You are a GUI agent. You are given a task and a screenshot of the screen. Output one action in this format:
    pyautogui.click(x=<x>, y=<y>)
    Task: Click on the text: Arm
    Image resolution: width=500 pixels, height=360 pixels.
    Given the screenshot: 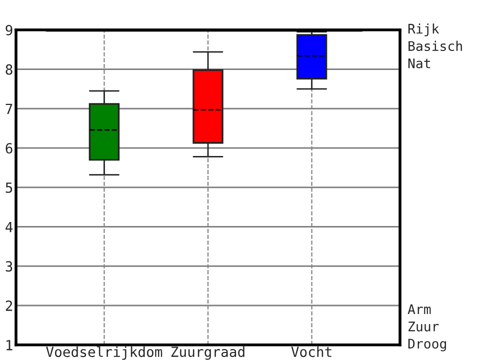 What is the action you would take?
    pyautogui.click(x=419, y=309)
    